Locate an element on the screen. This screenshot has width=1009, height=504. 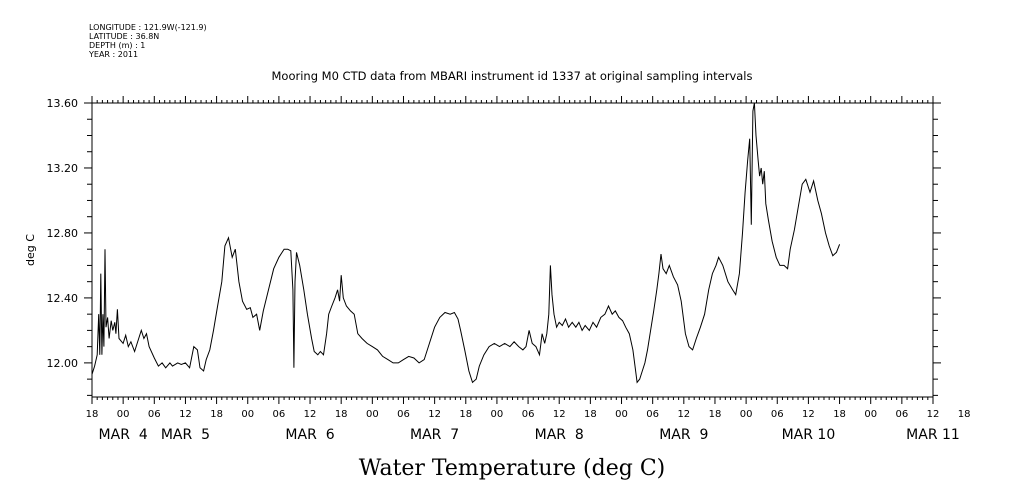
x-axis-label: Water Temperature (deg C) is located at coordinates (512, 468).